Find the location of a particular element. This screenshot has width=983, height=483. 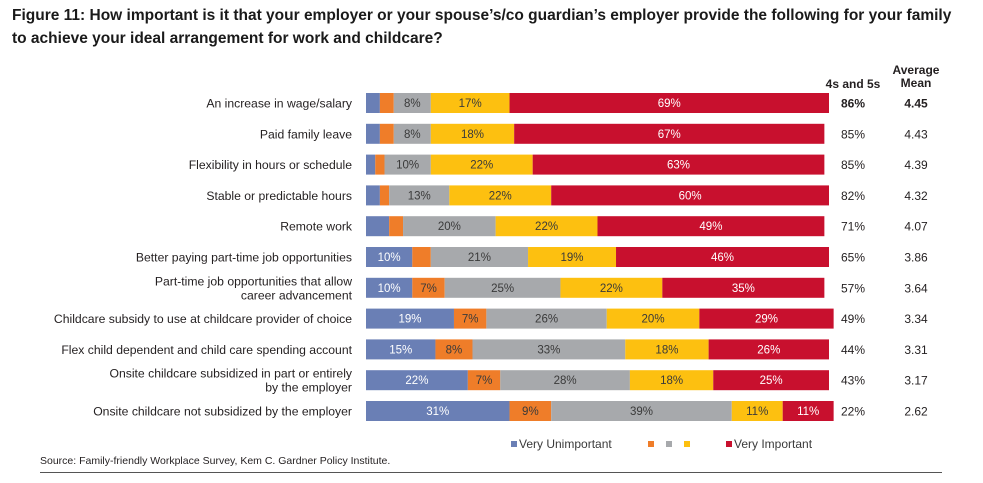

legend-swatch-level5 is located at coordinates (729, 444).